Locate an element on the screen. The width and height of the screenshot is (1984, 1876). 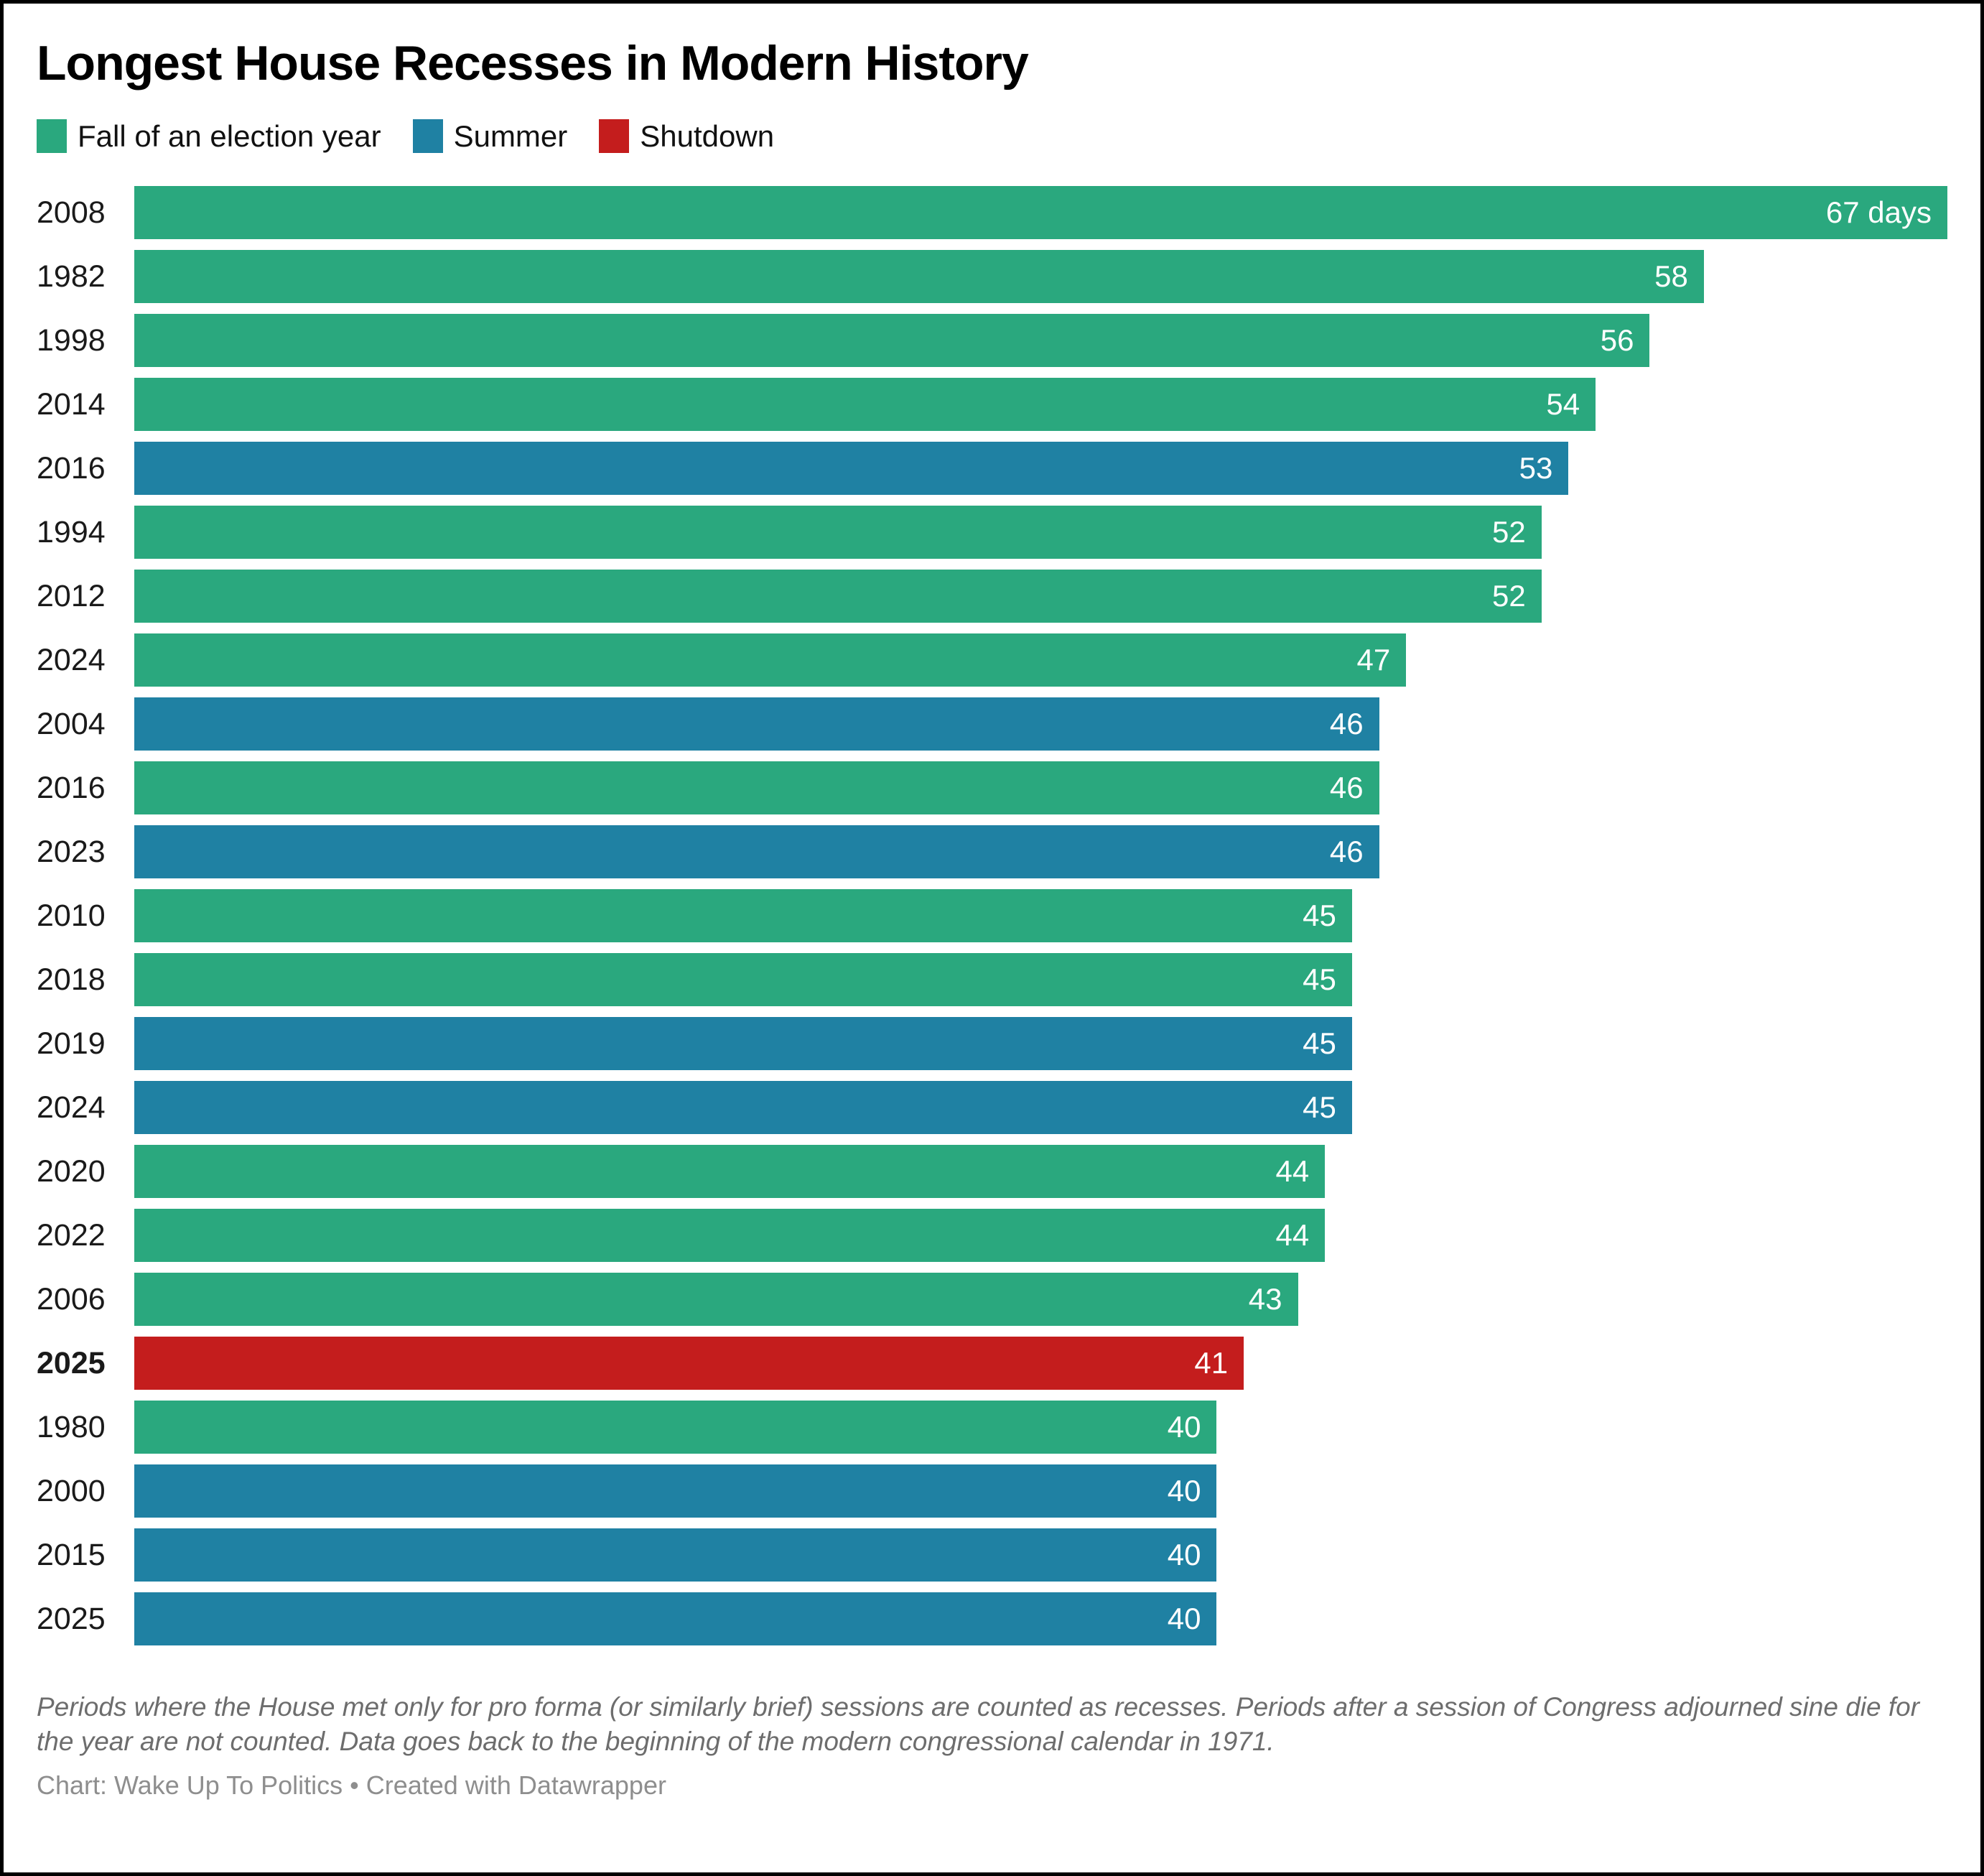
bar: 53 is located at coordinates (851, 469).